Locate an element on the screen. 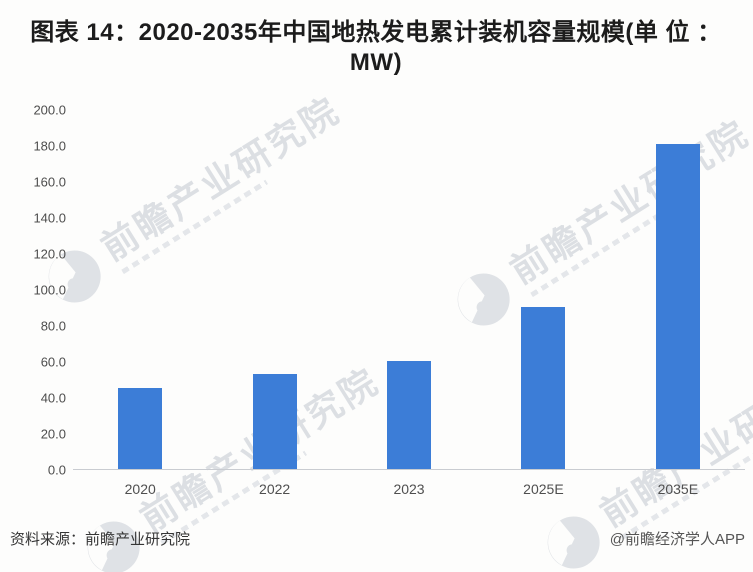 Image resolution: width=753 pixels, height=572 pixels. footer: 资料来源：前瞻产业研究院 @前瞻经济学人APP is located at coordinates (377, 538).